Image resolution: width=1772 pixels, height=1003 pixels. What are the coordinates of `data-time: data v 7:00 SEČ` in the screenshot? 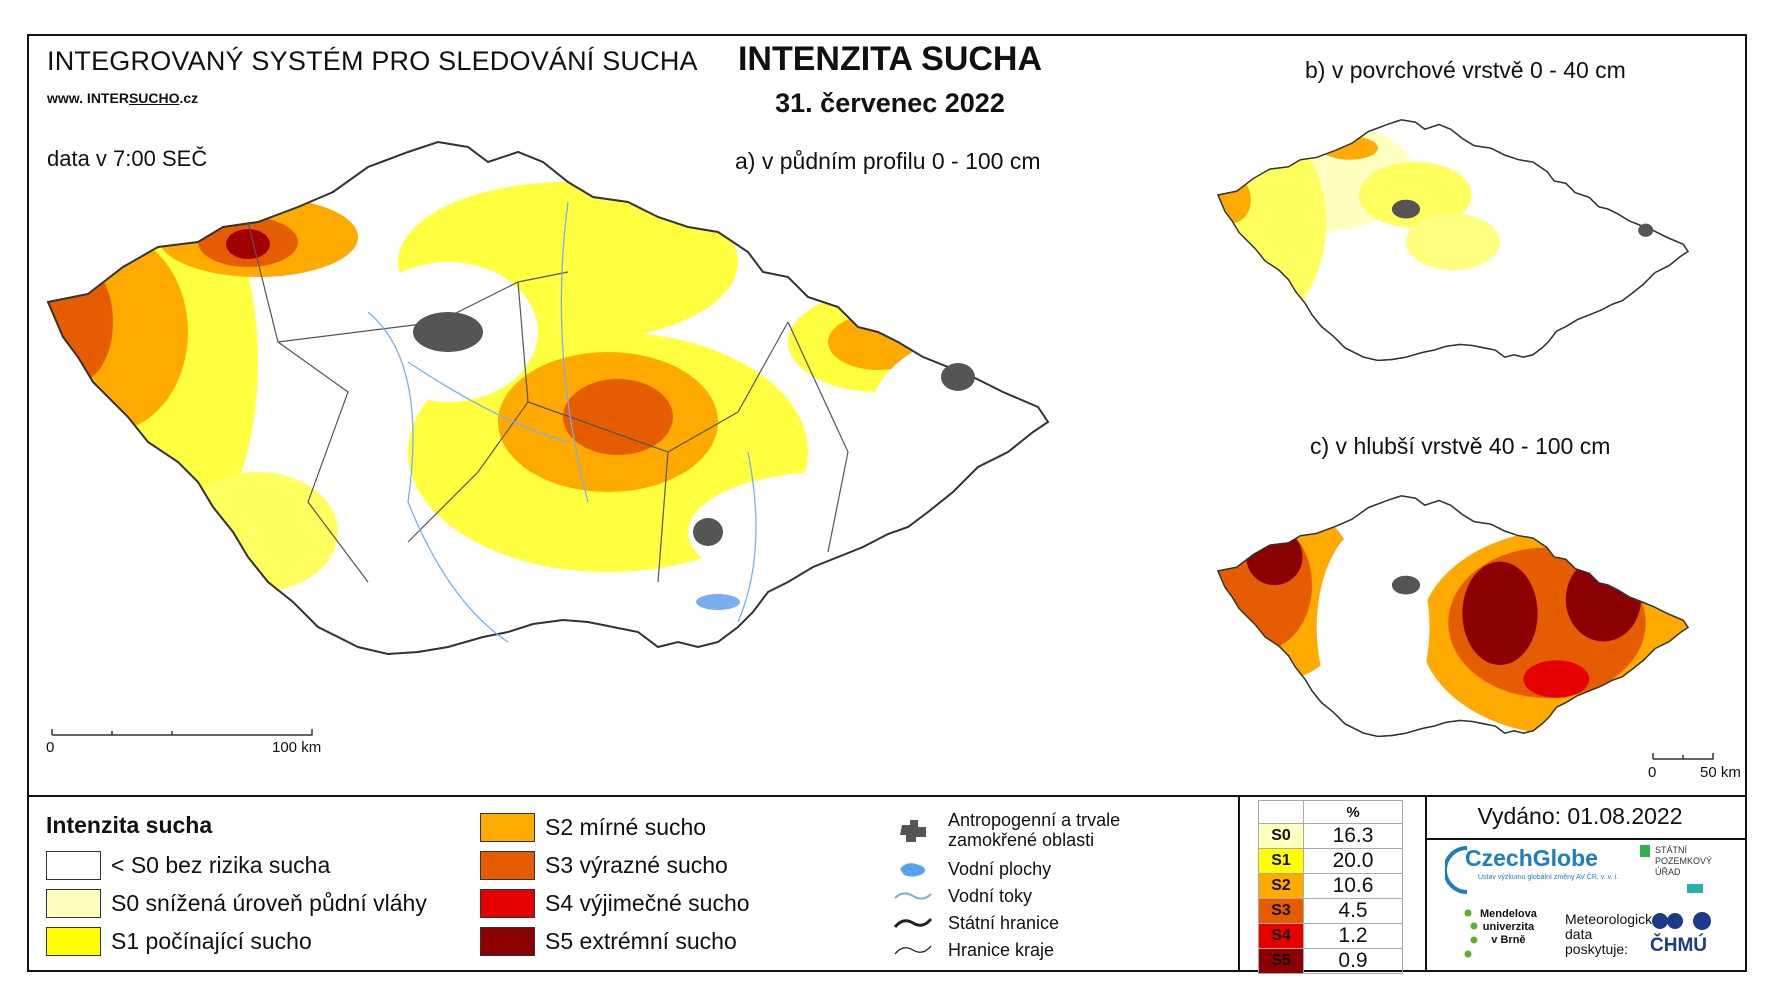 It's located at (127, 158).